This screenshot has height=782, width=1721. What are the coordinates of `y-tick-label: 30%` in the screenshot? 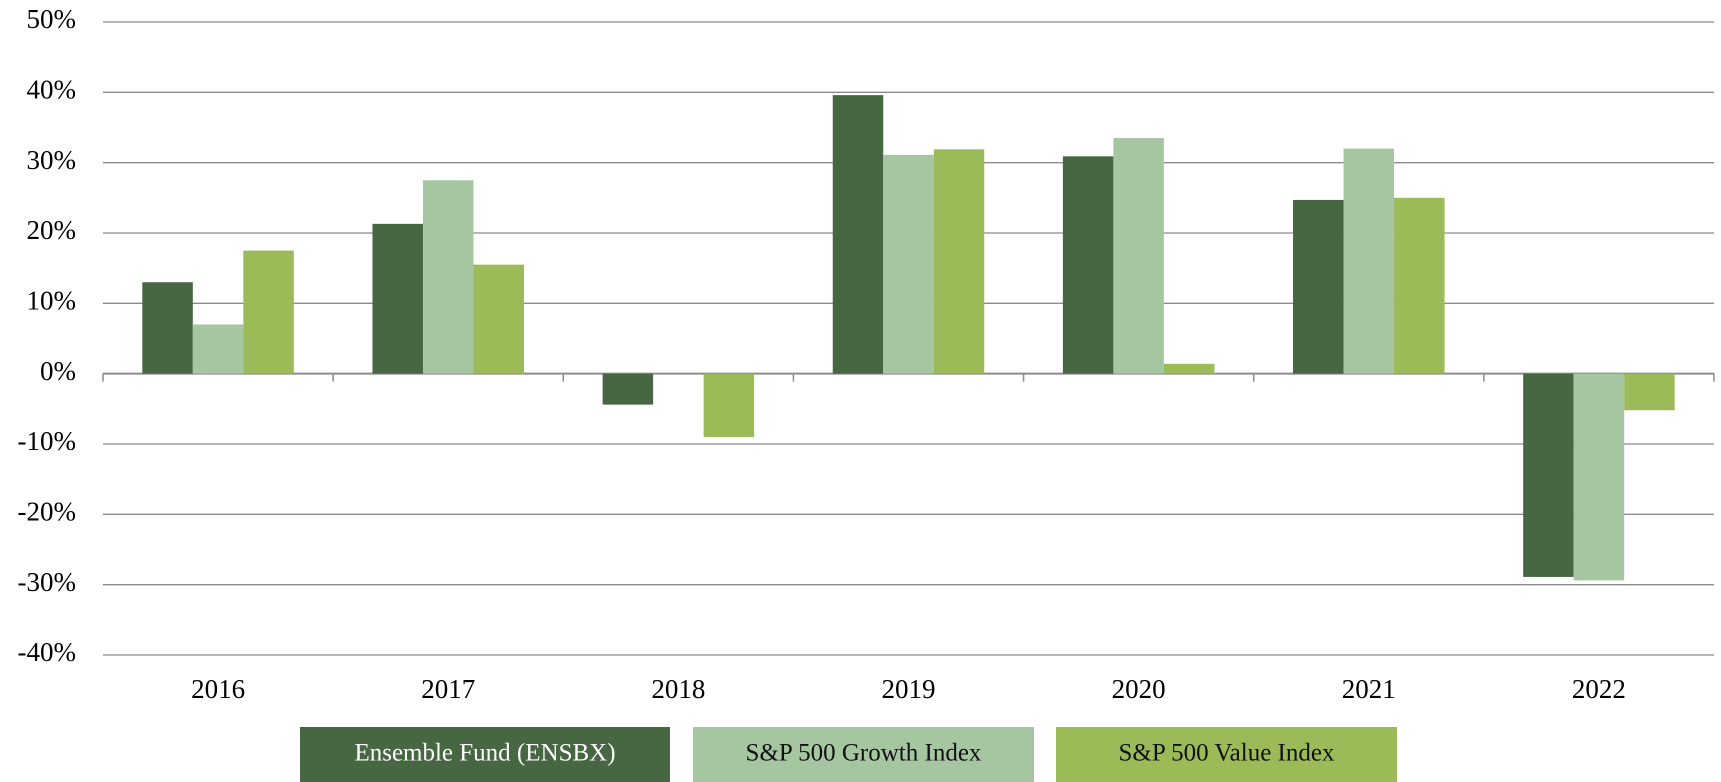 It's located at (52, 160).